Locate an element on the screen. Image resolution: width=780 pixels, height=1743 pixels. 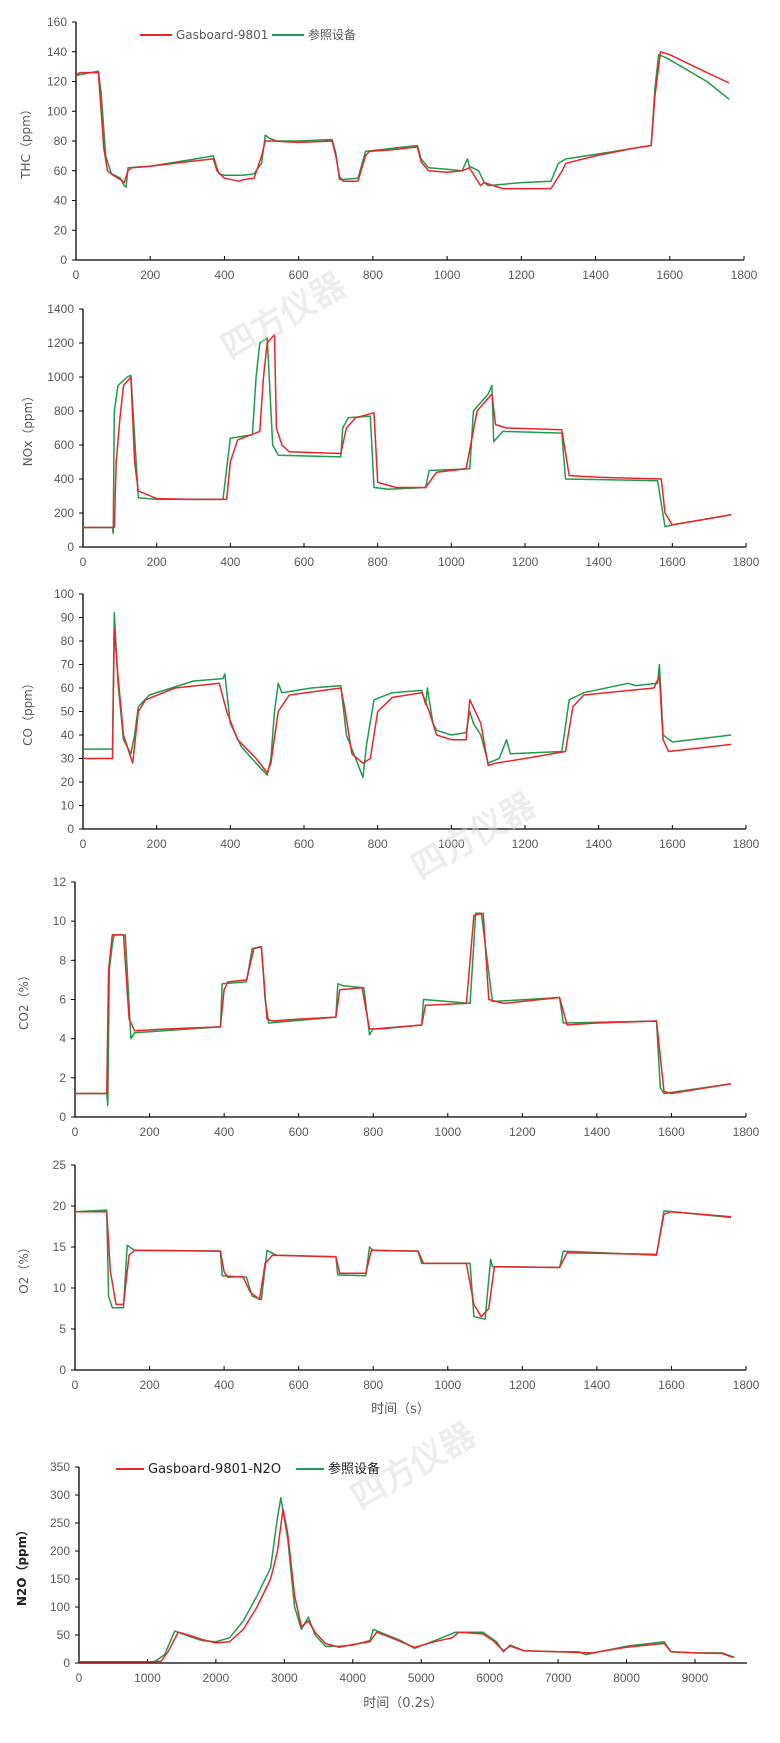
y-axis-label: CO2（%） is located at coordinates (24, 999).